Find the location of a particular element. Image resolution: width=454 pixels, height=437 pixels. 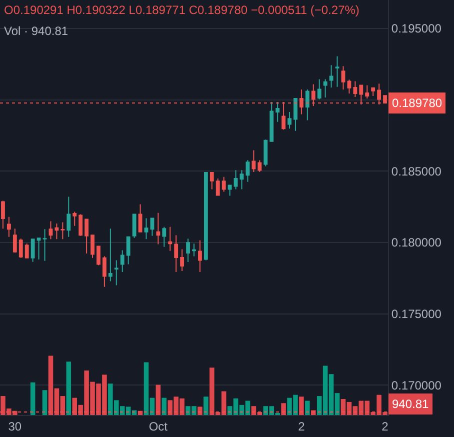

y-tick-label: 0.195000 is located at coordinates (416, 29).